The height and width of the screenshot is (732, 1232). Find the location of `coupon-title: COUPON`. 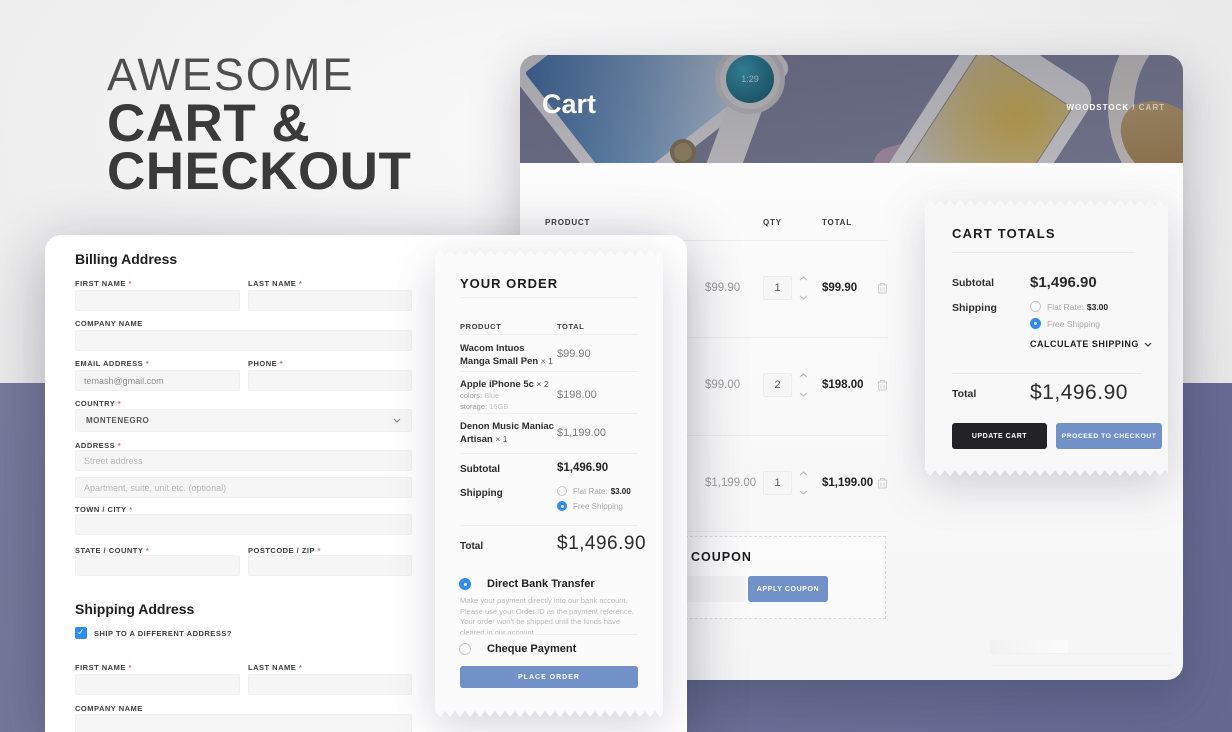

coupon-title: COUPON is located at coordinates (721, 557).